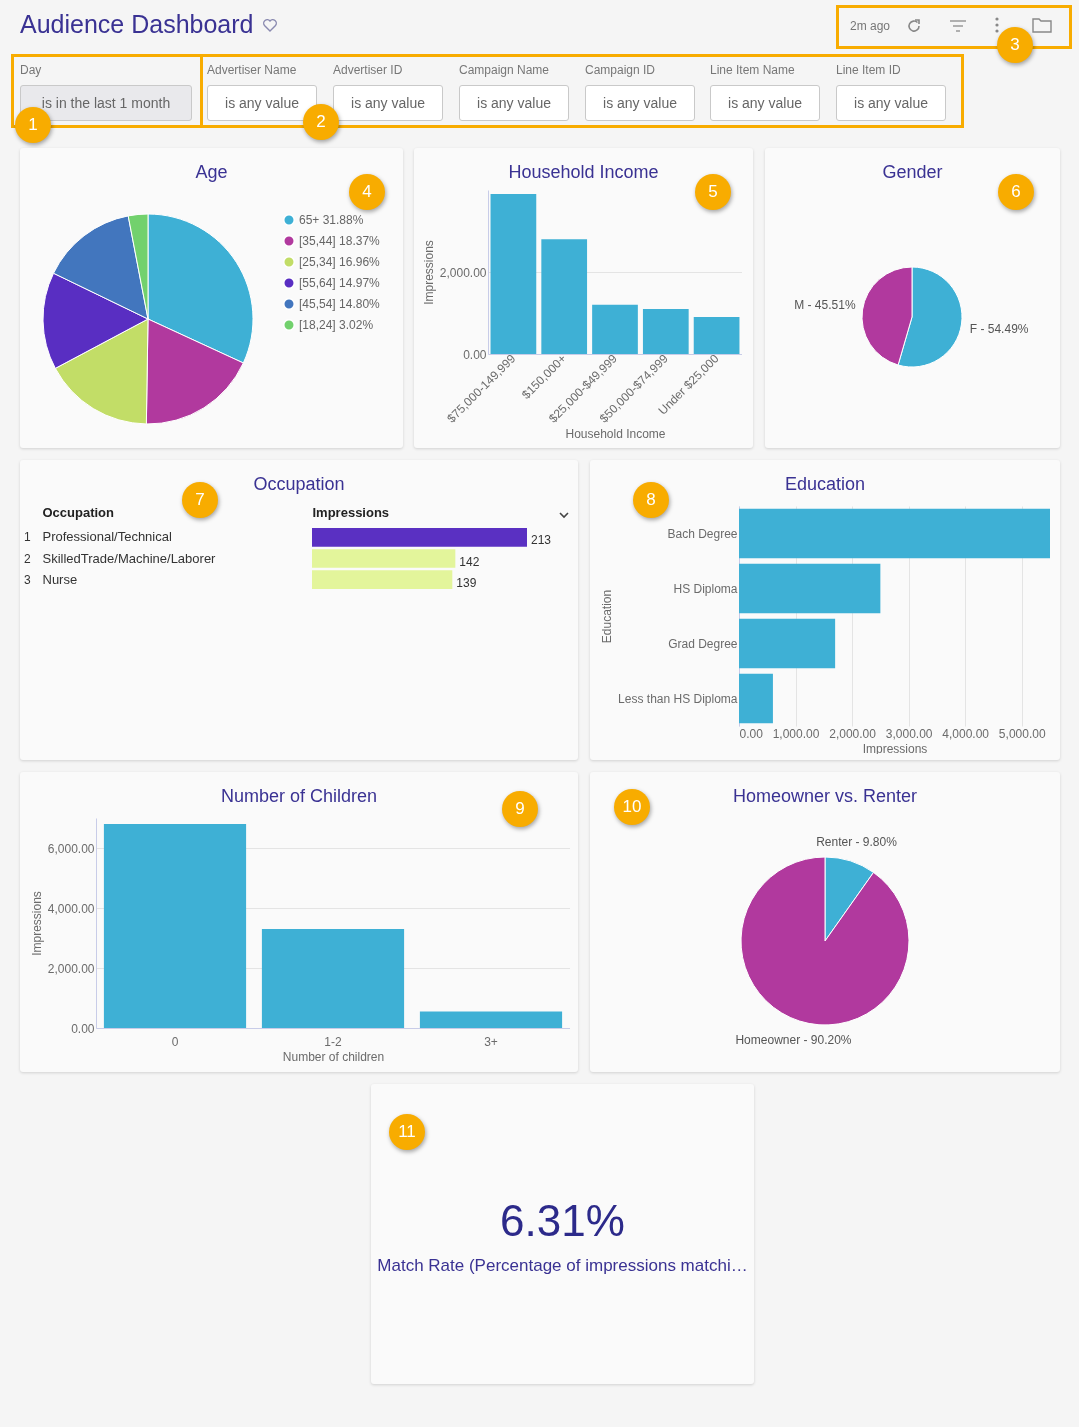 This screenshot has width=1079, height=1427. What do you see at coordinates (107, 537) in the screenshot?
I see `y-tick-label: Professional/Technical` at bounding box center [107, 537].